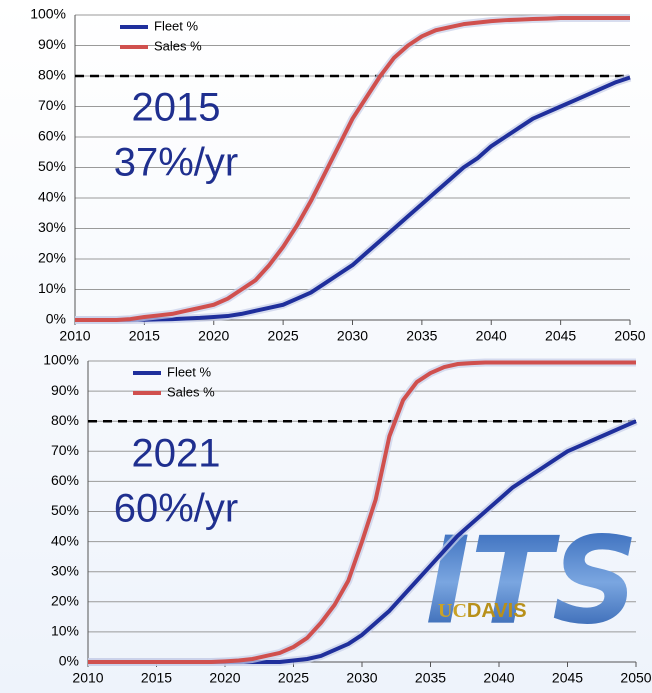 The height and width of the screenshot is (693, 652). Describe the element at coordinates (497, 611) in the screenshot. I see `logo-right: DAVIS` at that location.